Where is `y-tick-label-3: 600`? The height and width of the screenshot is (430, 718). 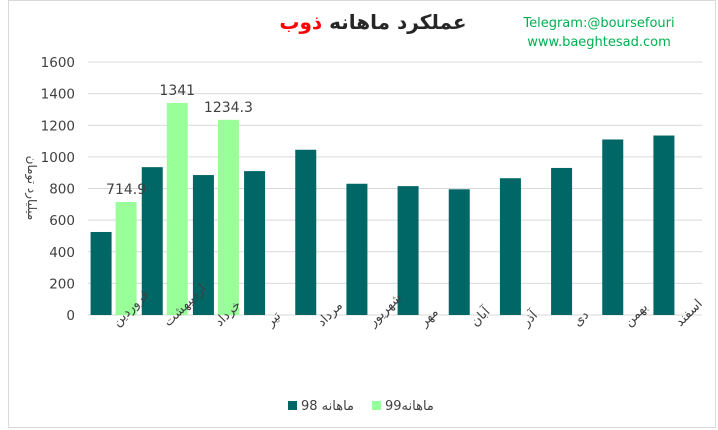 y-tick-label-3: 600 is located at coordinates (62, 221).